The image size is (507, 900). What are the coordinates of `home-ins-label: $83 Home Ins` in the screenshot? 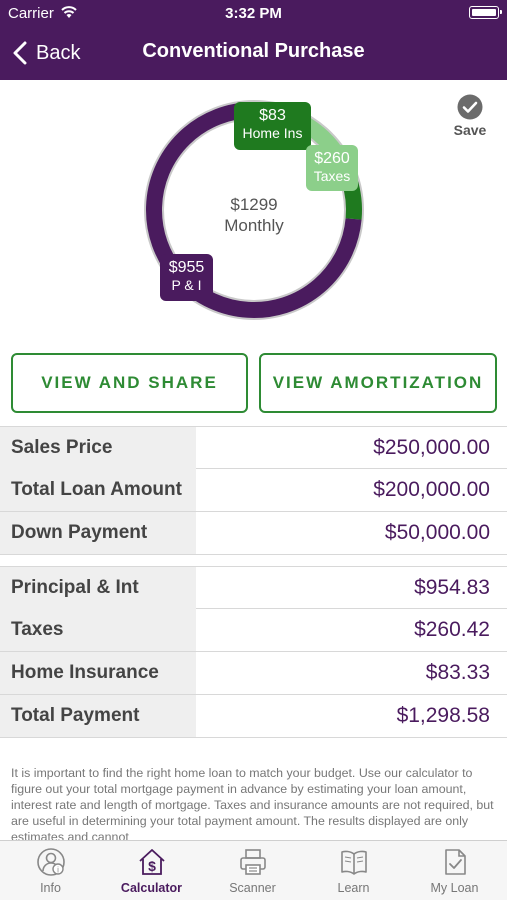 It's located at (272, 126).